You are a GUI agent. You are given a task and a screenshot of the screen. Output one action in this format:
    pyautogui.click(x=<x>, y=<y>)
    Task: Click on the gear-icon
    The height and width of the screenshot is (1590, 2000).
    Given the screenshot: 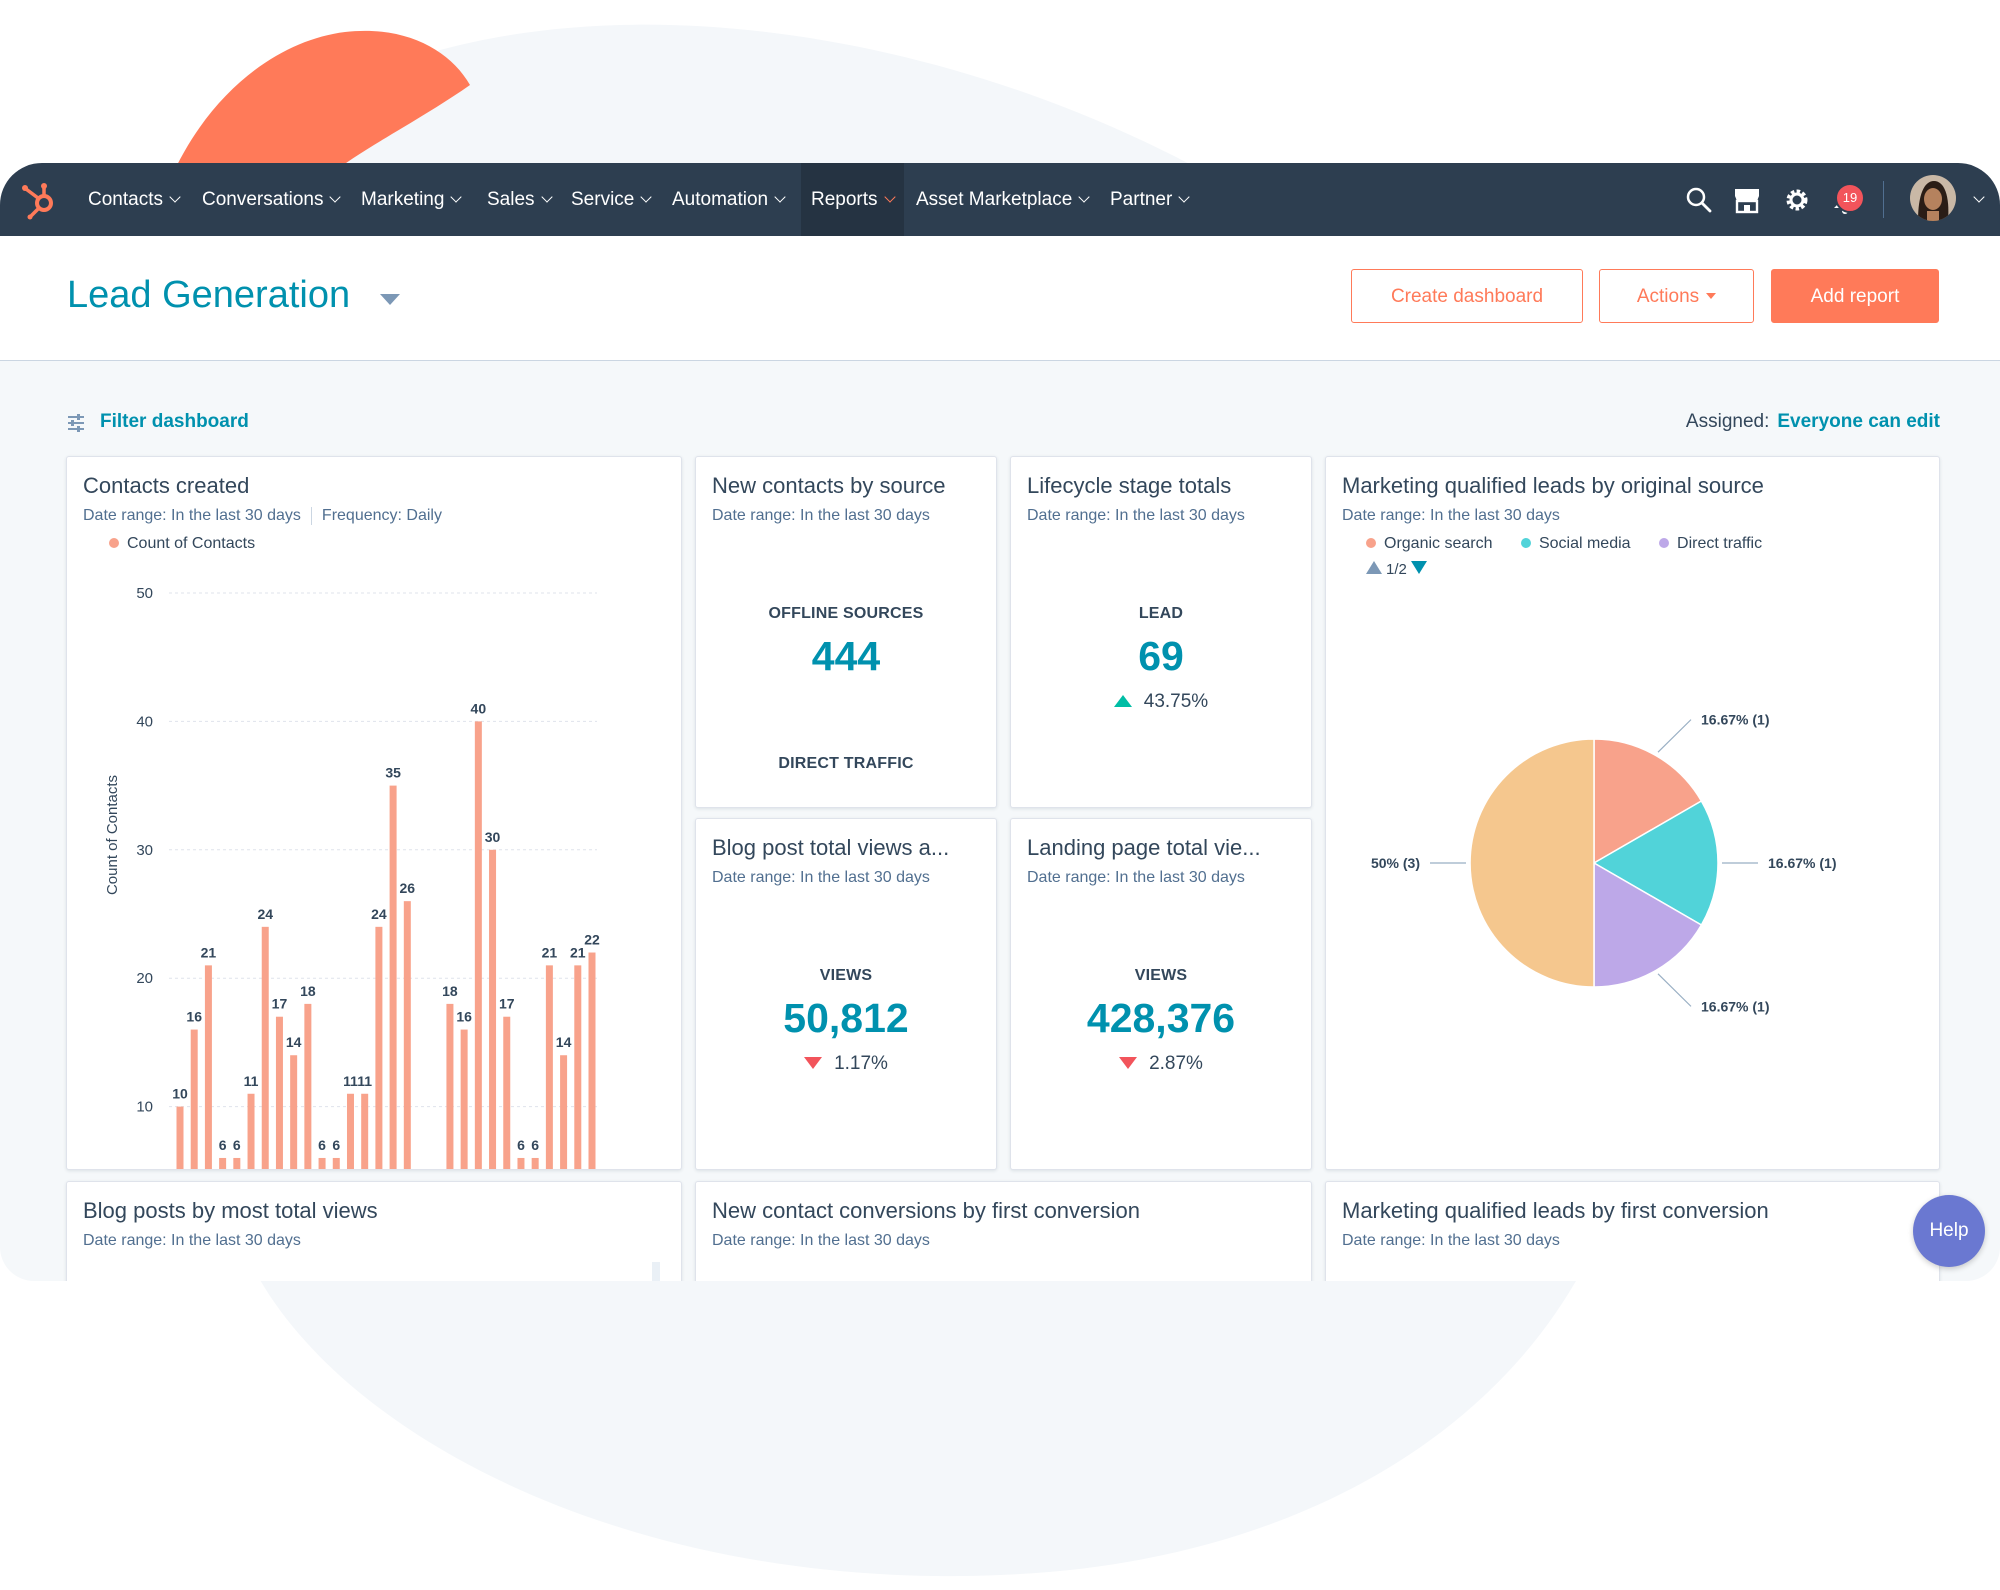 What is the action you would take?
    pyautogui.click(x=1797, y=200)
    